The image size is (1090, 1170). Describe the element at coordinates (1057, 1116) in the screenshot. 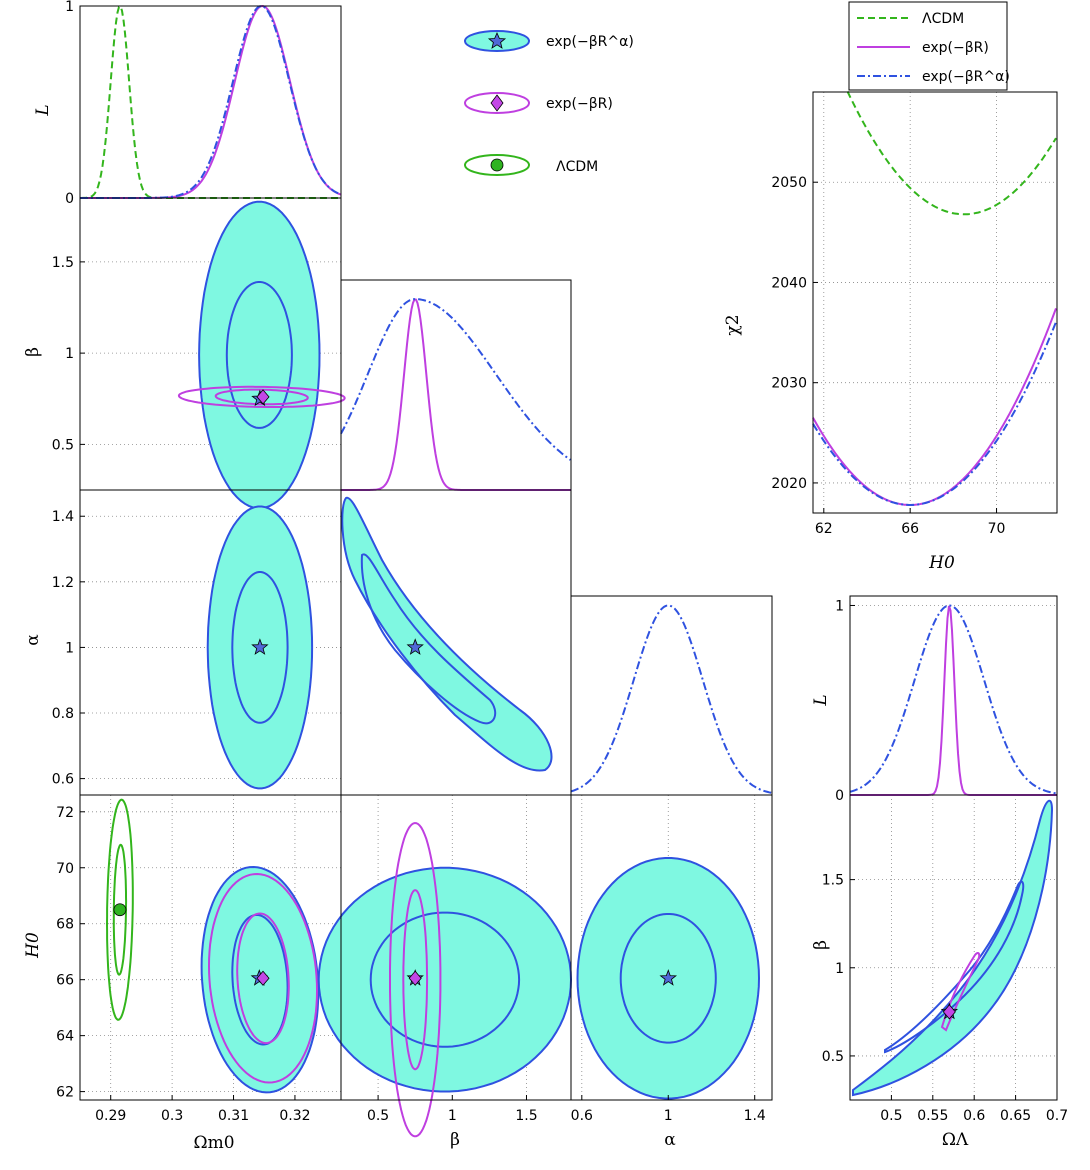

I see `tick-label-x: 0.7` at that location.